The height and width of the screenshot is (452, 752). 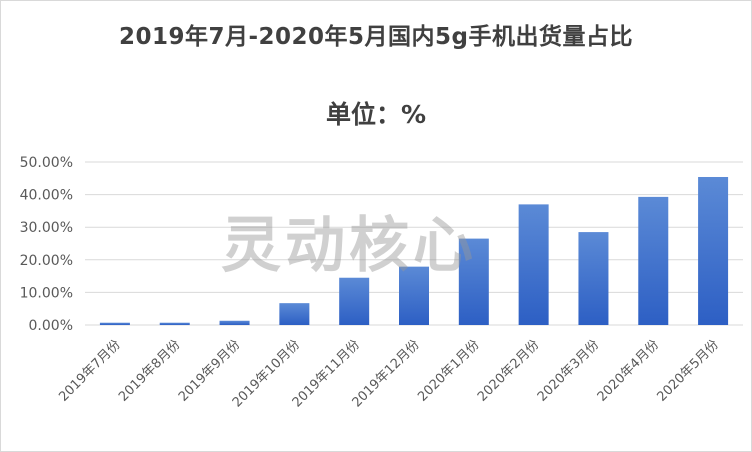 I want to click on y-tick-label: 50.00%, so click(x=46, y=163).